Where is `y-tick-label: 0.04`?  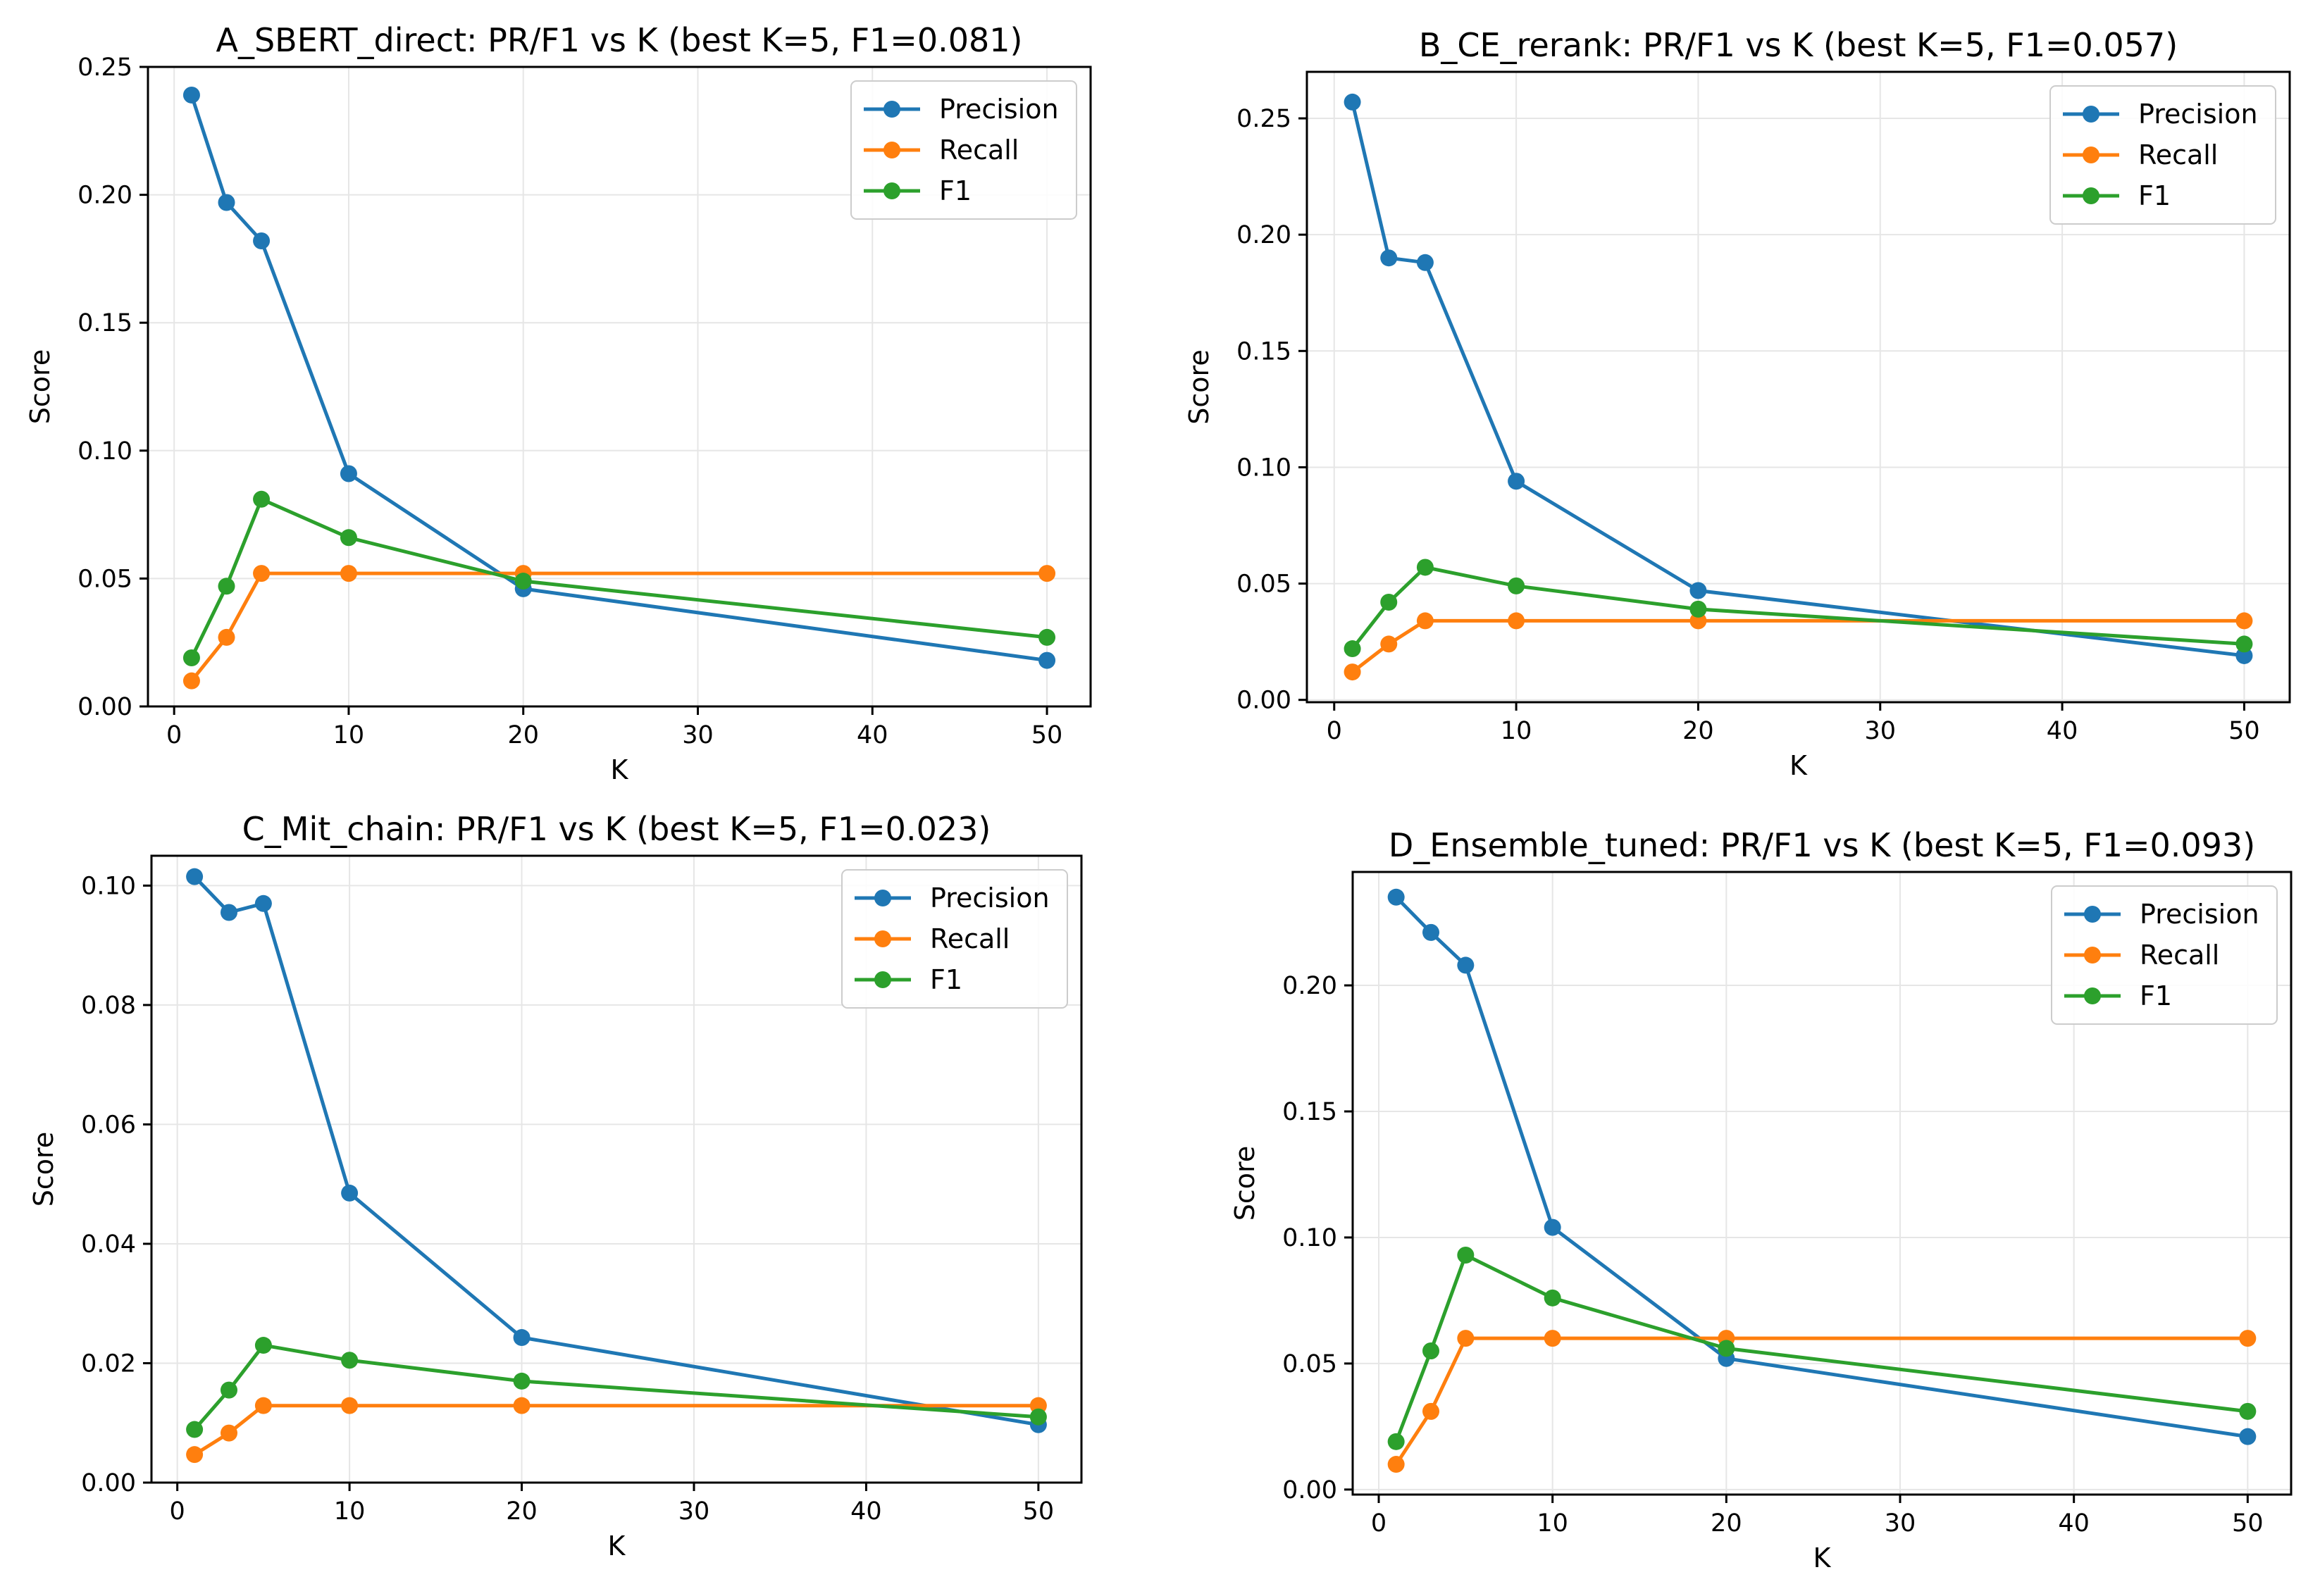 y-tick-label: 0.04 is located at coordinates (109, 1244).